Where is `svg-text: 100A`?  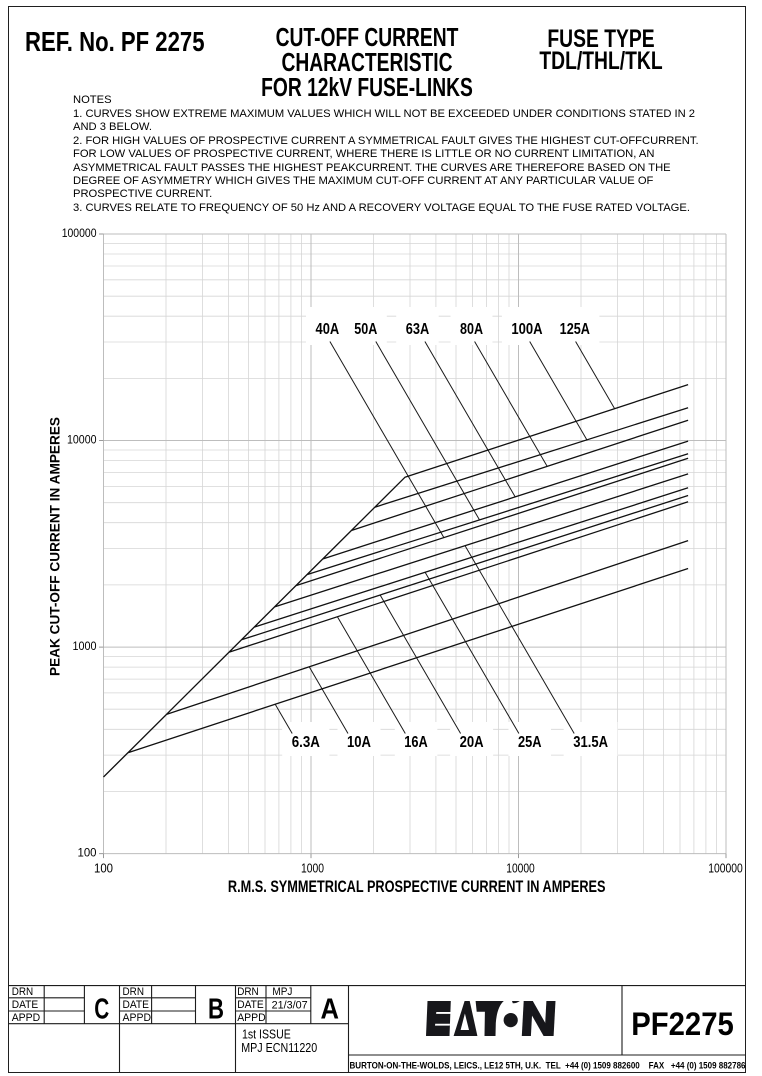
svg-text: 100A is located at coordinates (526, 329).